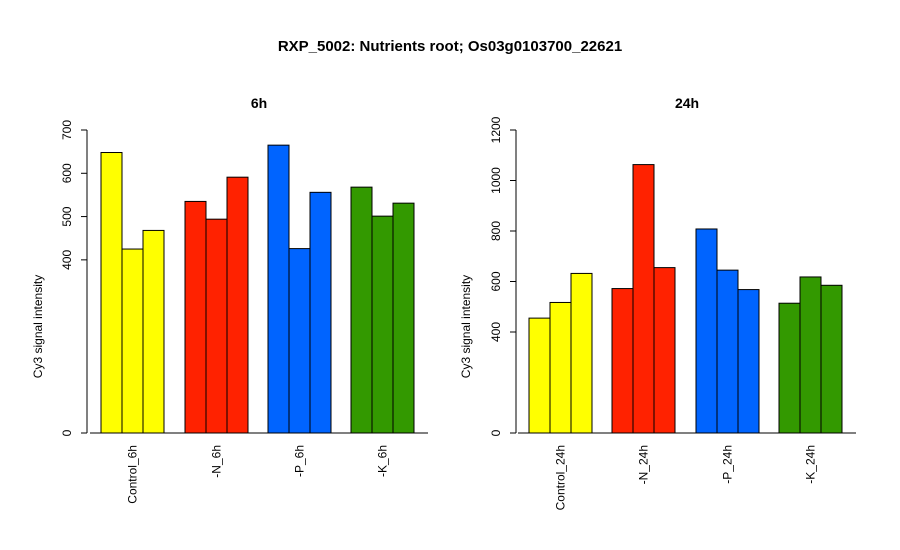 The image size is (900, 550). What do you see at coordinates (728, 464) in the screenshot?
I see `x-category-label: -P_24h` at bounding box center [728, 464].